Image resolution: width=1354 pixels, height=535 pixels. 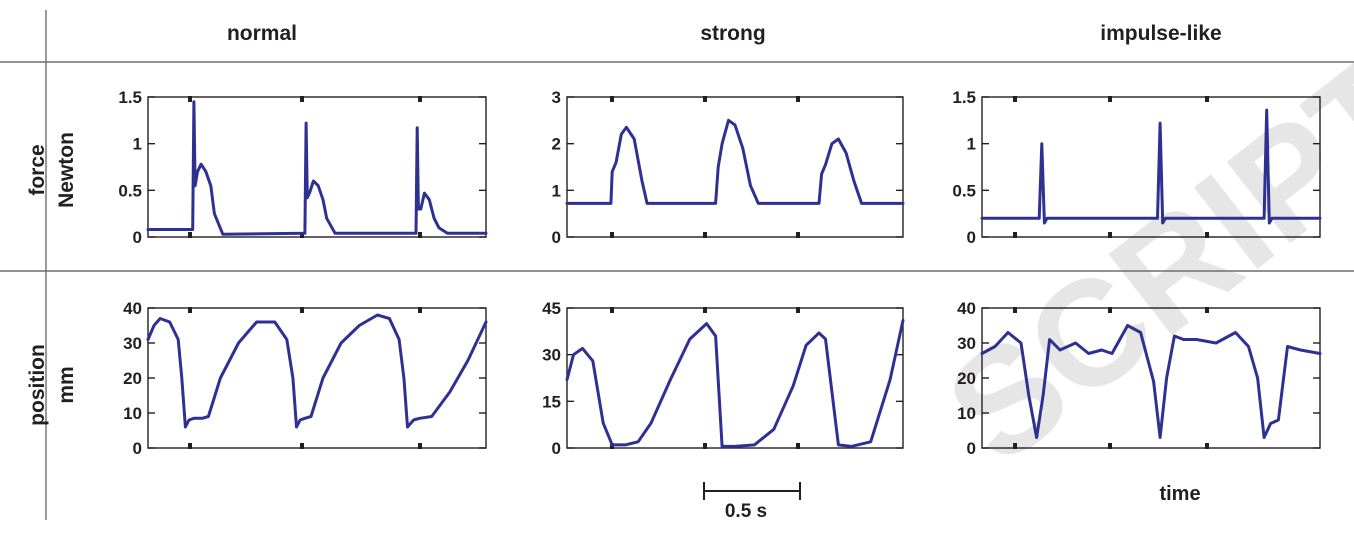 I want to click on row-label-force: force, so click(x=37, y=169).